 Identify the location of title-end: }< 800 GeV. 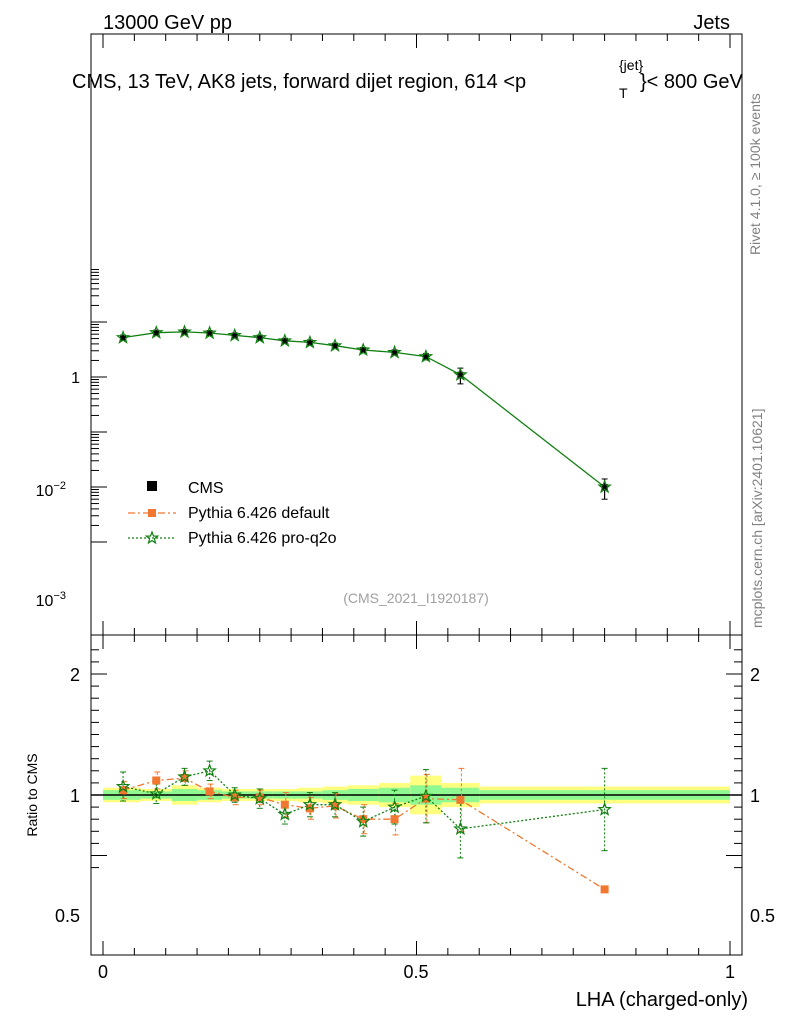
(692, 82).